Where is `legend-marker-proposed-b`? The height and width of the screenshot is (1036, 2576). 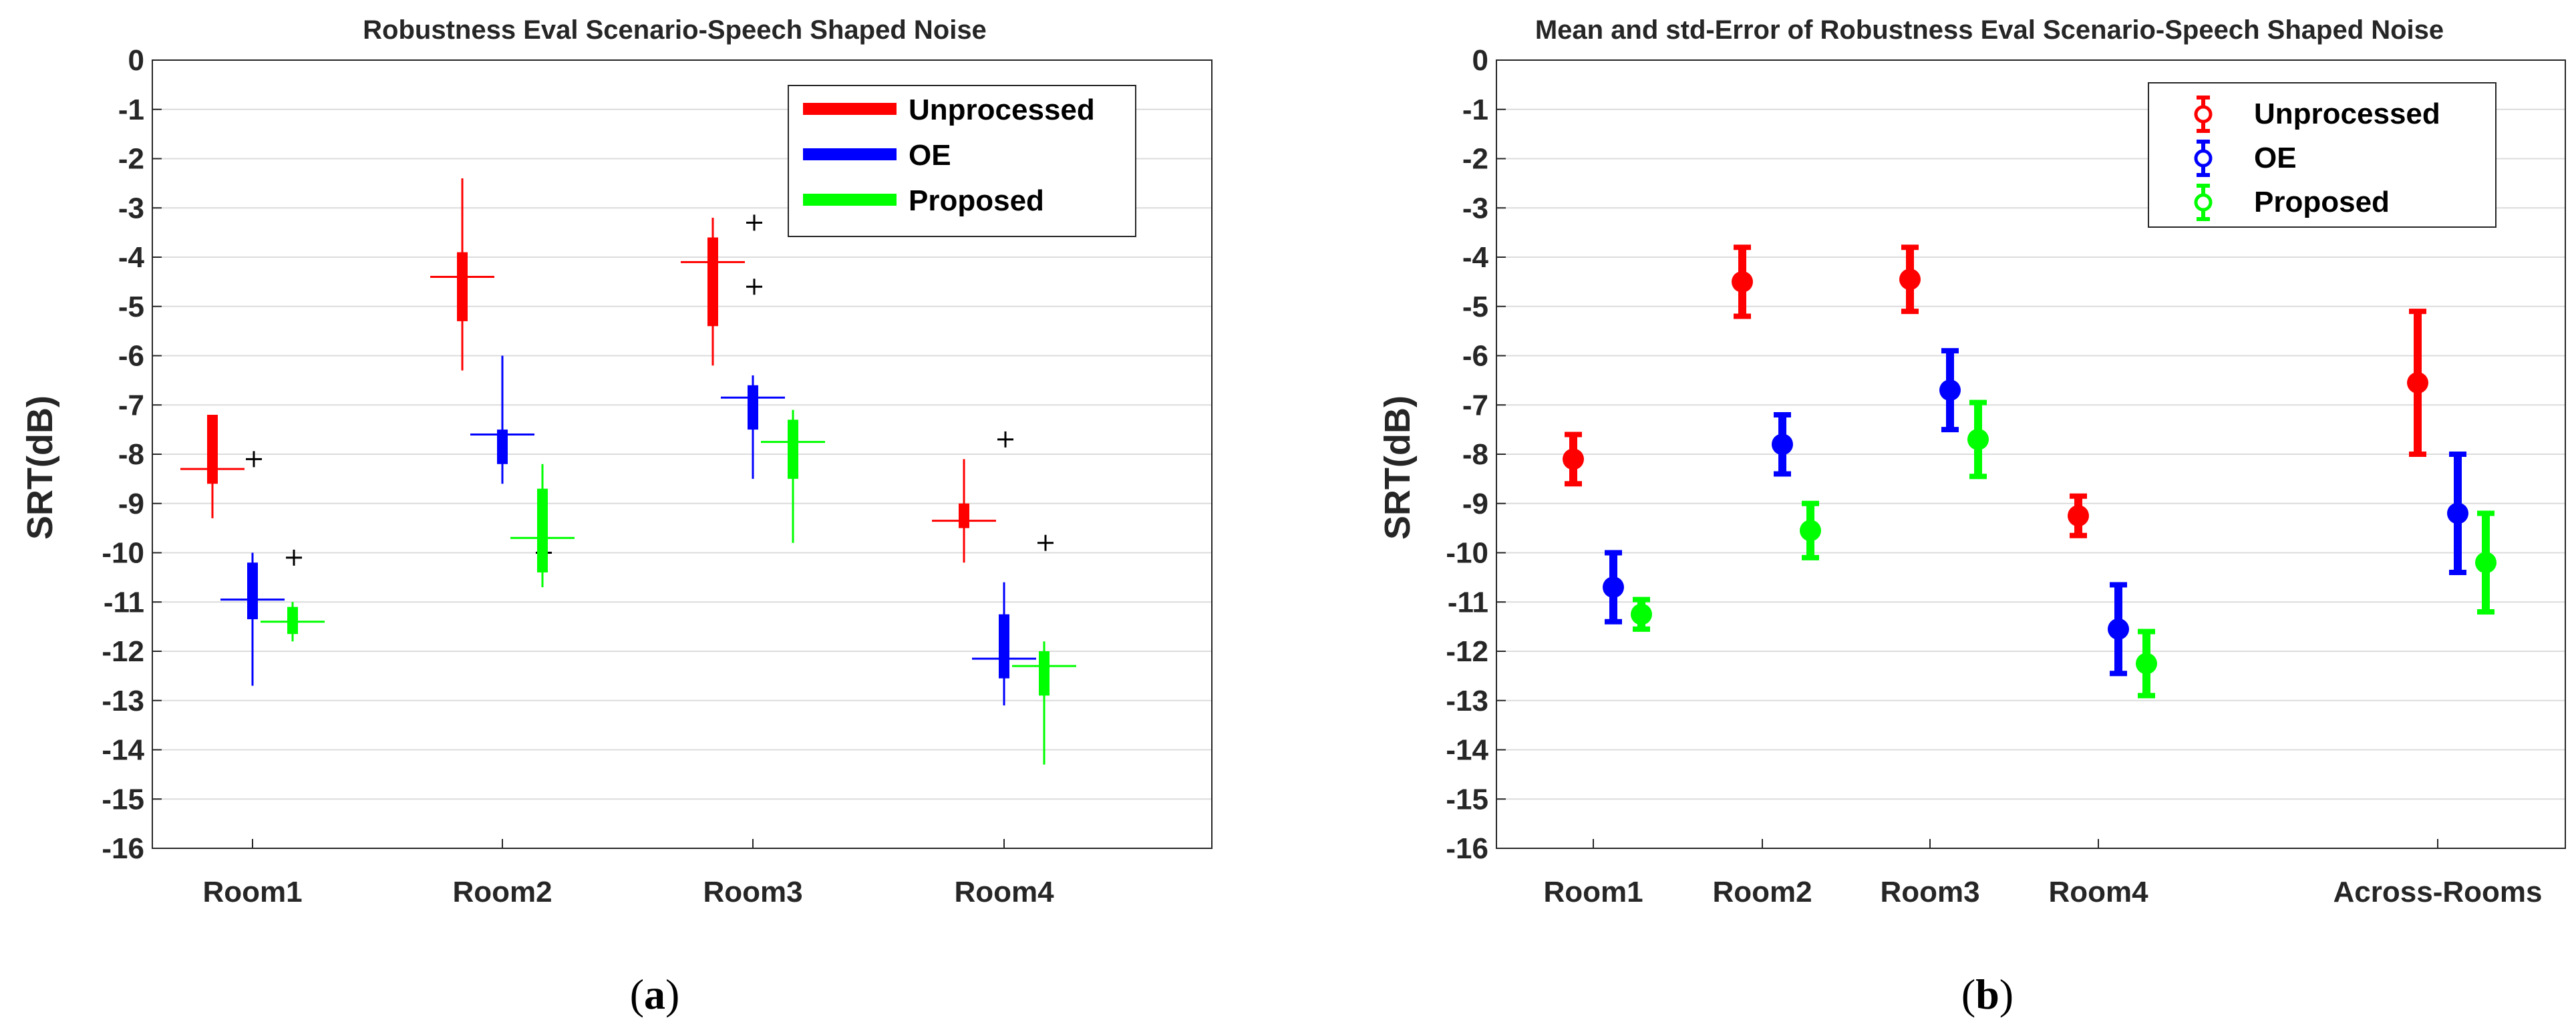
legend-marker-proposed-b is located at coordinates (2203, 202).